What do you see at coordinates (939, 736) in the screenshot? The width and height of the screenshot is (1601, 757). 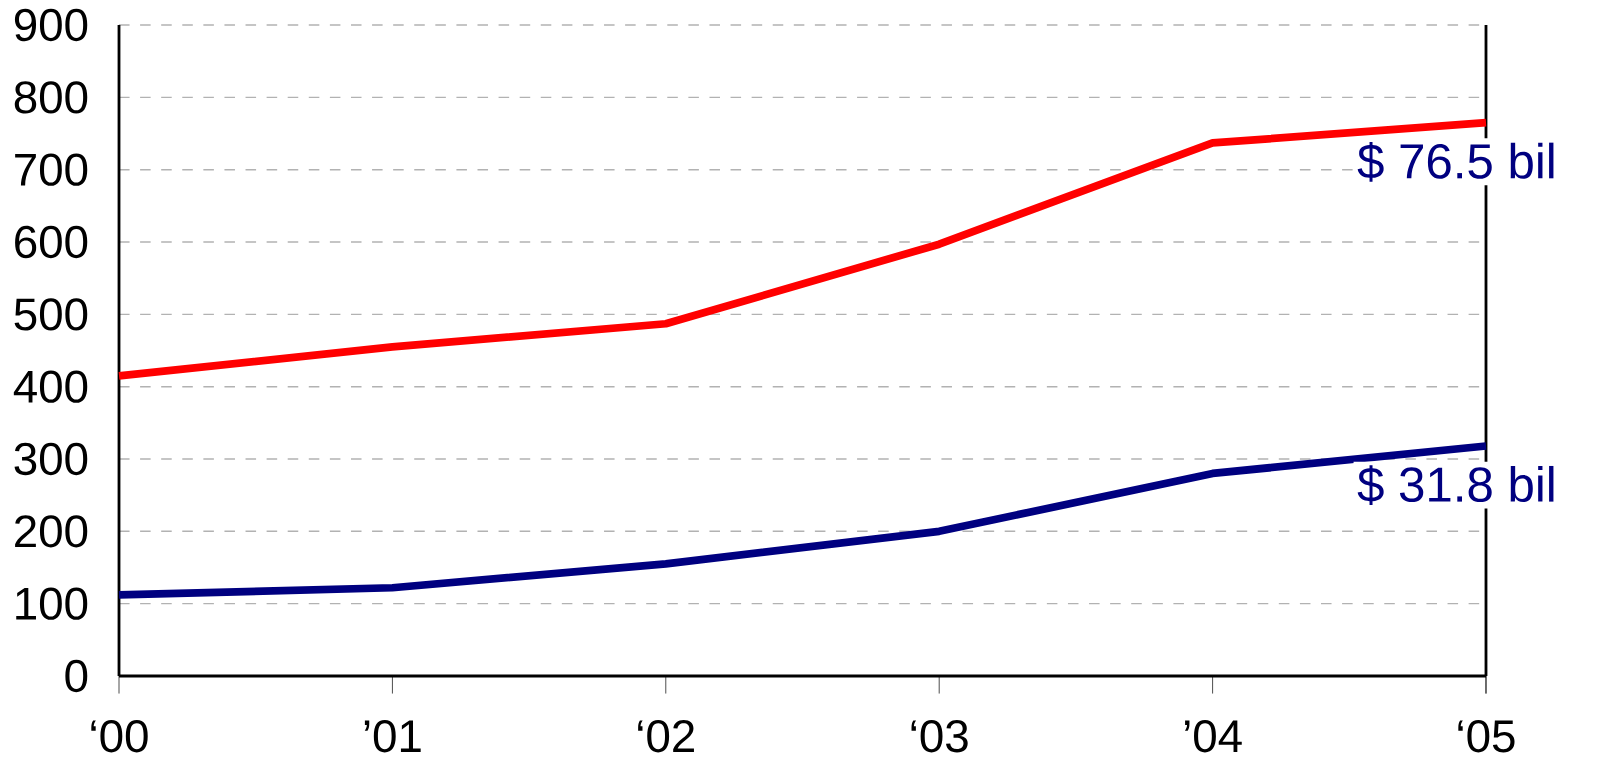 I see `x-tick-label: ‘03` at bounding box center [939, 736].